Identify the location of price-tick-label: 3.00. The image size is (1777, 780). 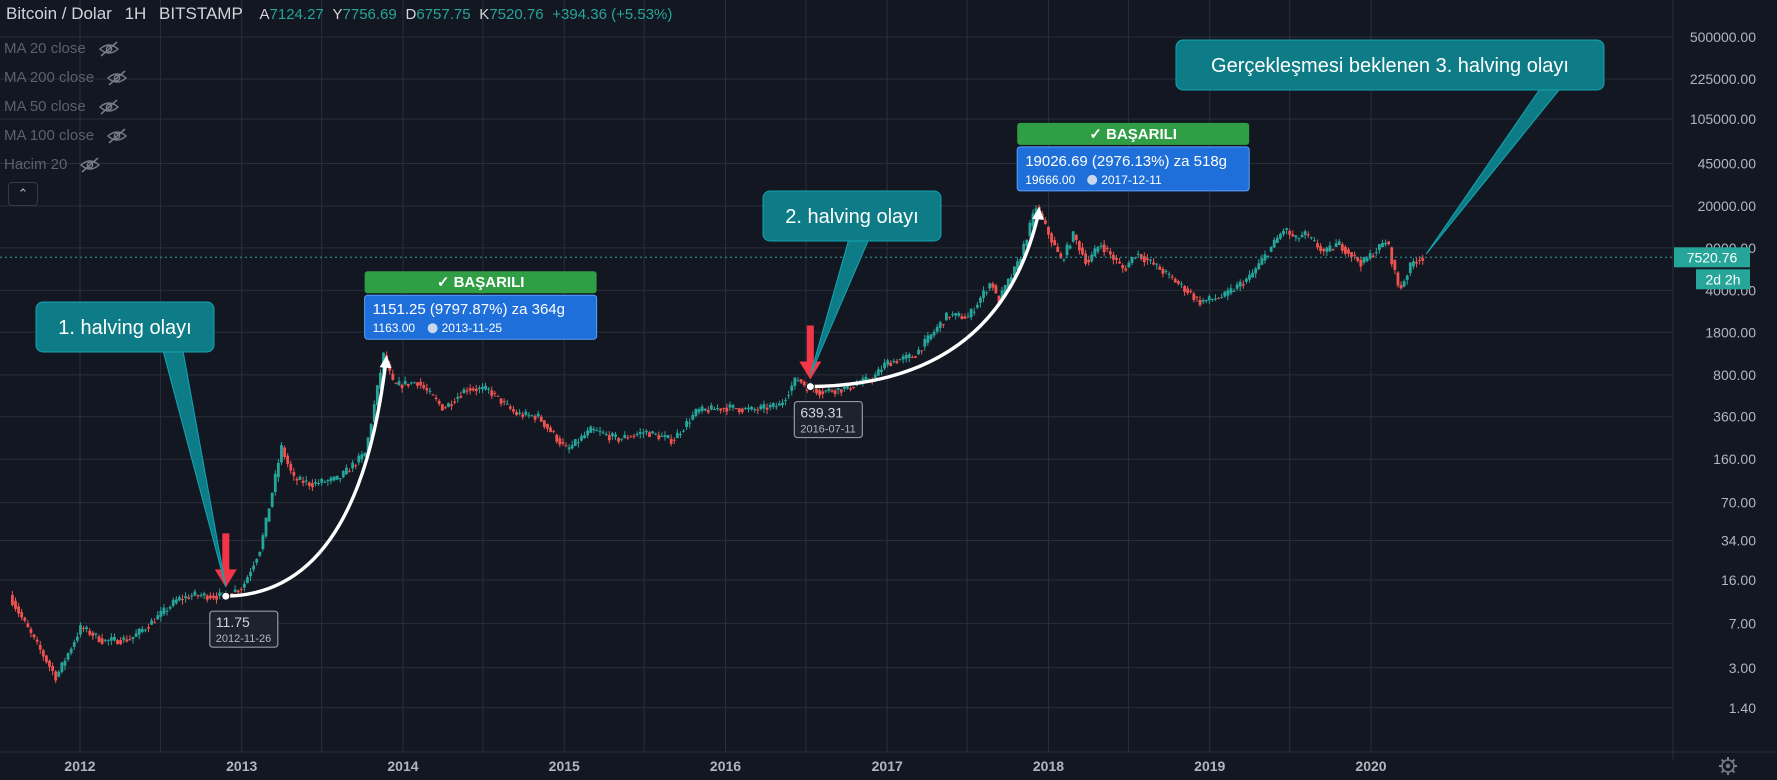
(1742, 668).